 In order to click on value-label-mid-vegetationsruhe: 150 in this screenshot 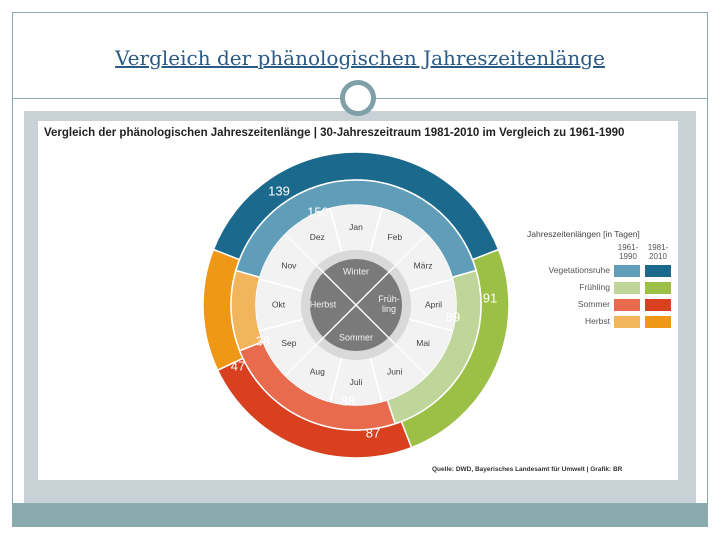, I will do `click(318, 211)`.